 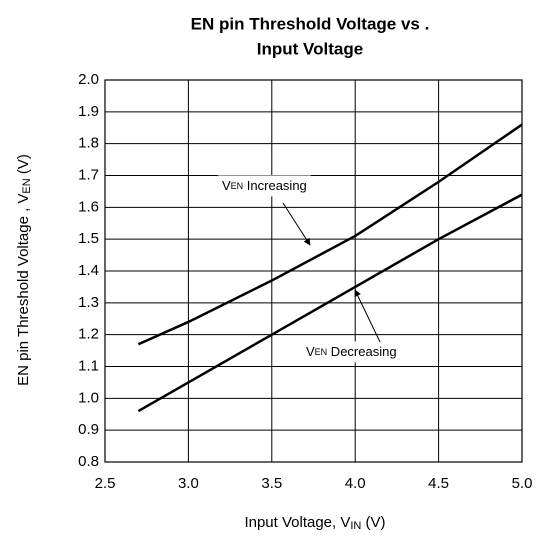 What do you see at coordinates (27, 185) in the screenshot?
I see `y-axis-label-sub: EN` at bounding box center [27, 185].